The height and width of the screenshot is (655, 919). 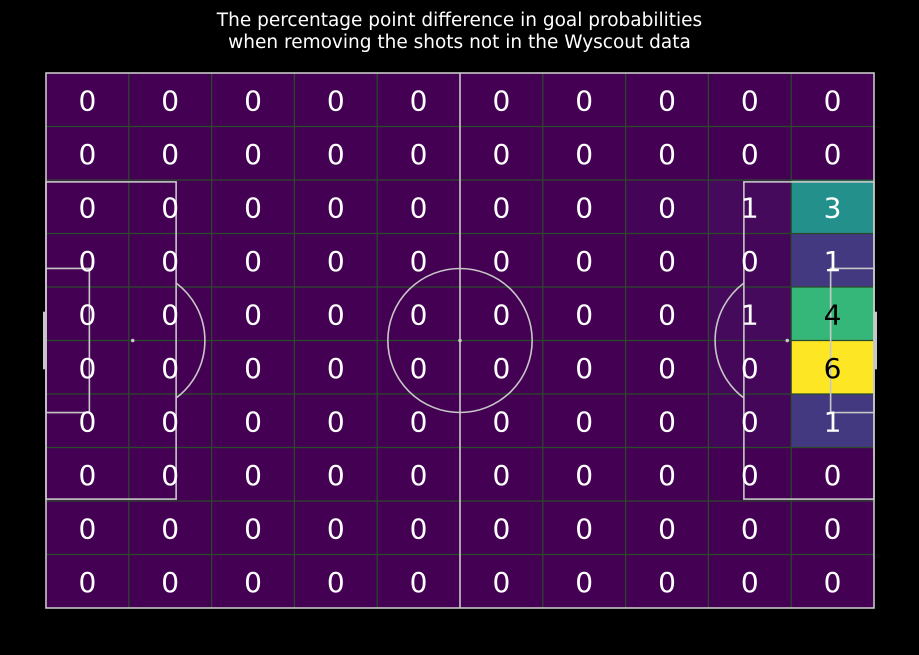 What do you see at coordinates (419, 528) in the screenshot?
I see `heatmap-cell-r8-c4` at bounding box center [419, 528].